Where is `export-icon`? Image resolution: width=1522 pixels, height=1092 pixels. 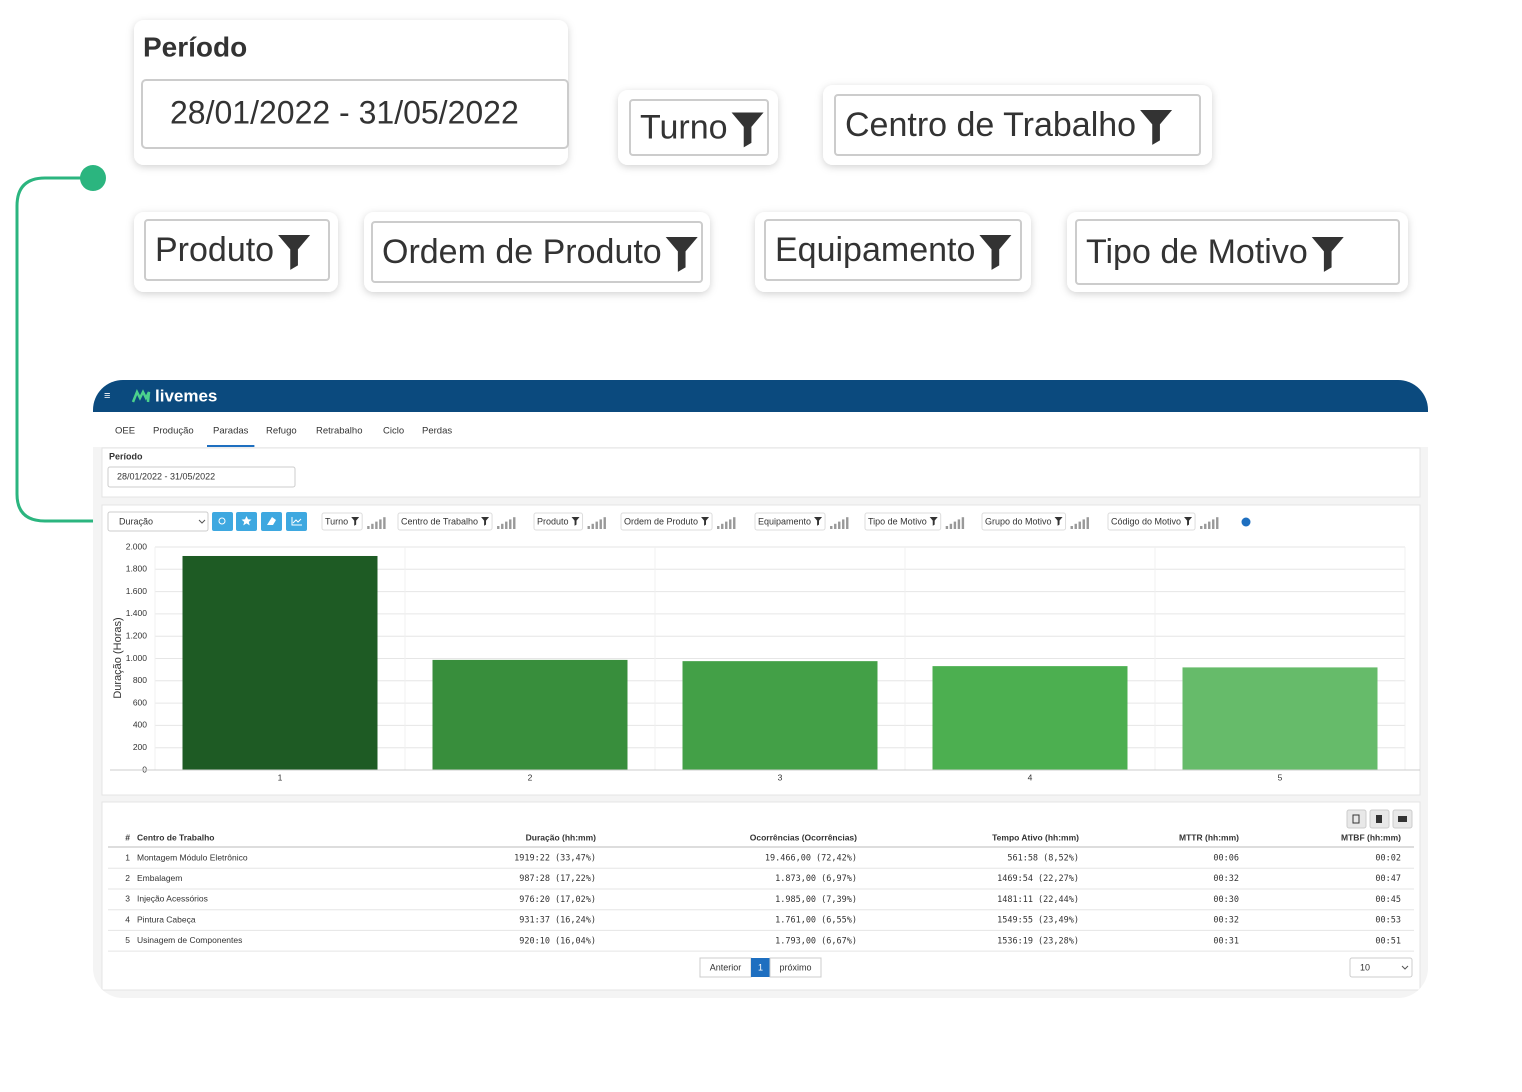
export-icon is located at coordinates (1379, 819).